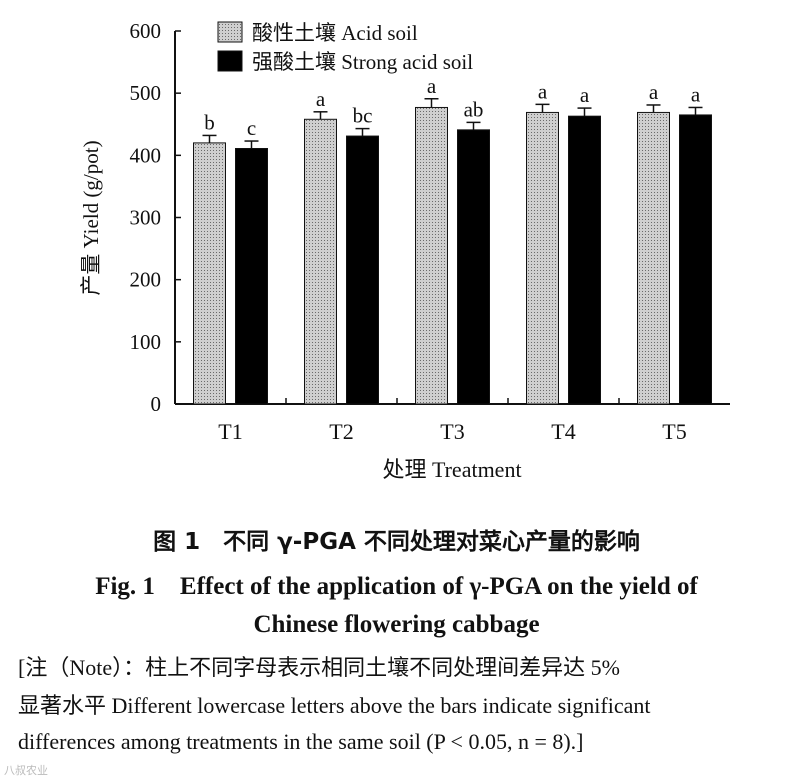 The image size is (793, 782). What do you see at coordinates (345, 47) in the screenshot?
I see `chart-legend: 酸性土壤 Acid soil 强酸土壤 Strong acid soil` at bounding box center [345, 47].